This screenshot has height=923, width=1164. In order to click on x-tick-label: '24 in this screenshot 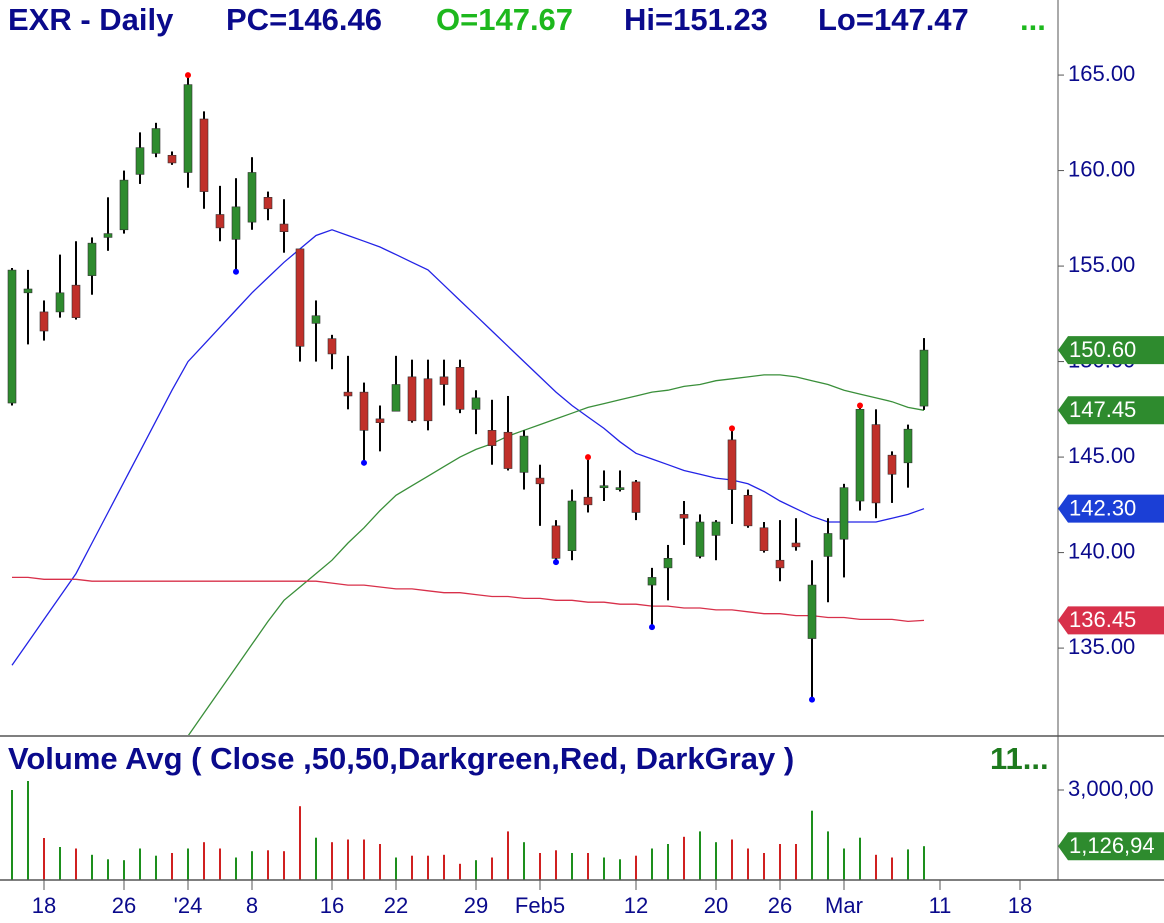, I will do `click(188, 905)`.